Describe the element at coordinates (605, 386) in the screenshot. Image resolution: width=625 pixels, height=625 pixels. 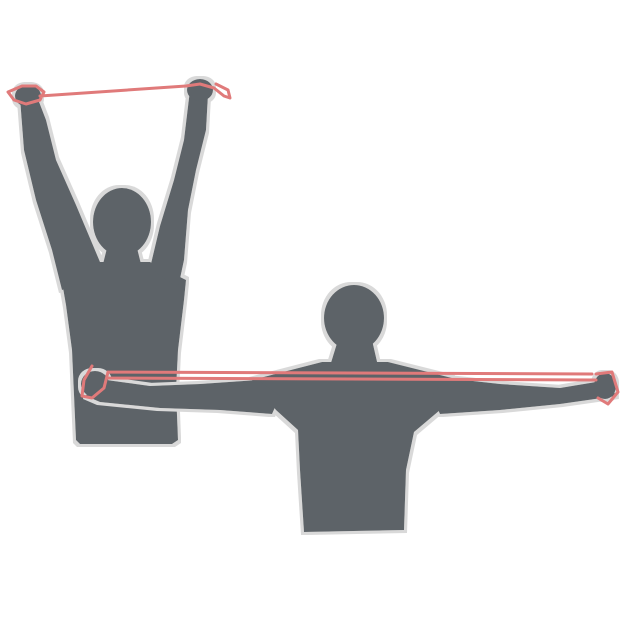
I see `figure-2-right-hand` at that location.